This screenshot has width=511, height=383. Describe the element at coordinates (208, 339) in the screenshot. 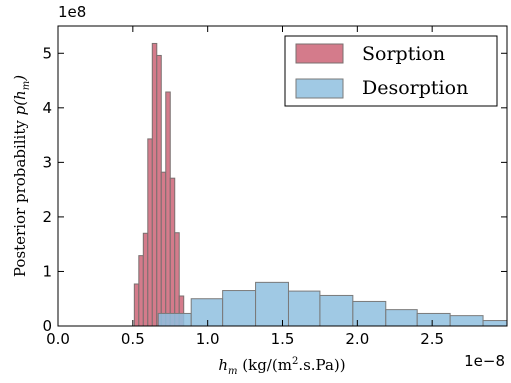

I see `x-tick-label-2: 1.0` at that location.